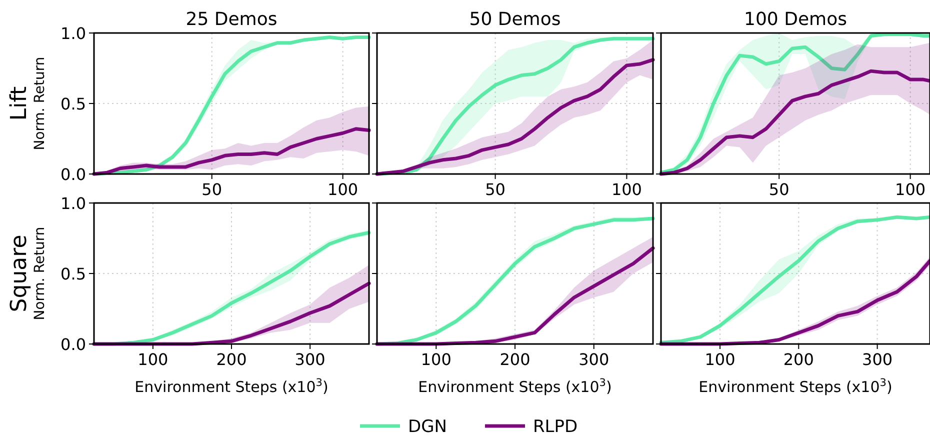  I want to click on chart-title: 50 Demos, so click(515, 19).